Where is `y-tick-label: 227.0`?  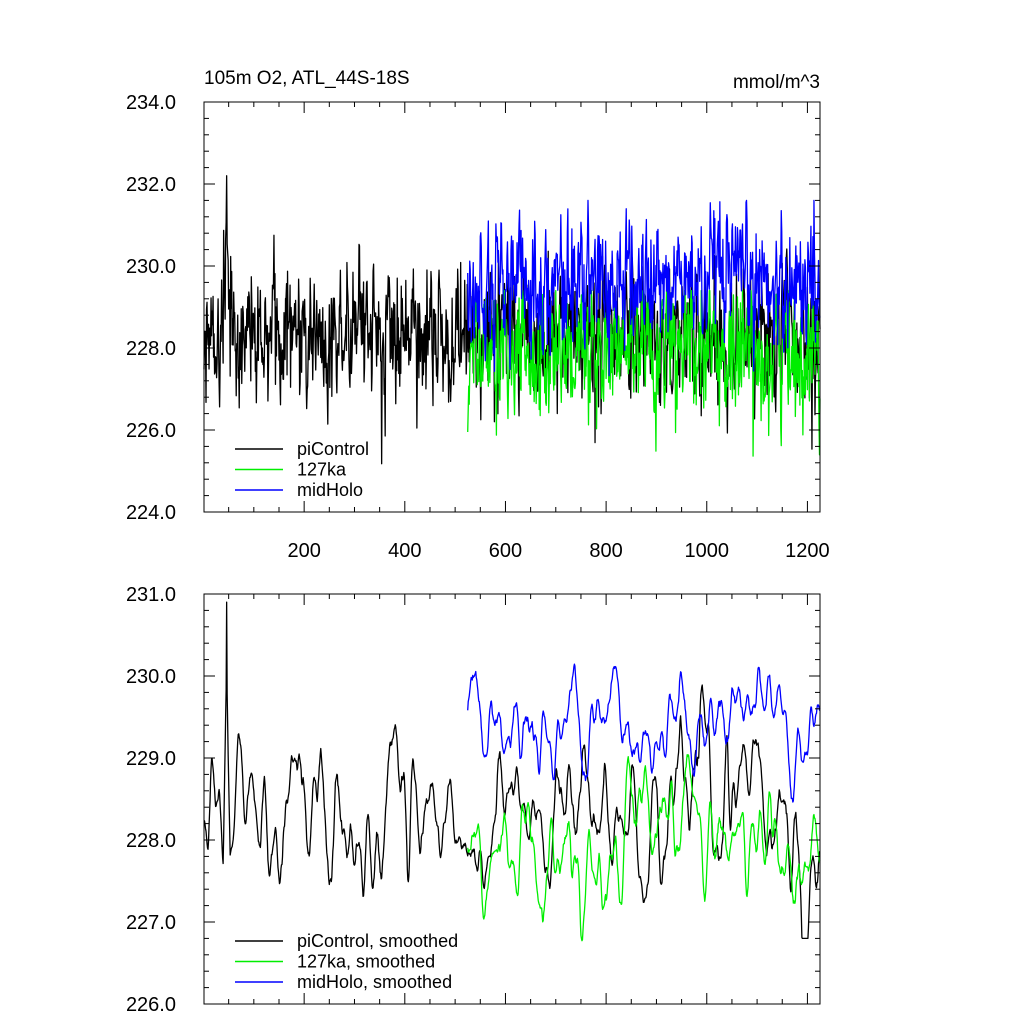
y-tick-label: 227.0 is located at coordinates (151, 923).